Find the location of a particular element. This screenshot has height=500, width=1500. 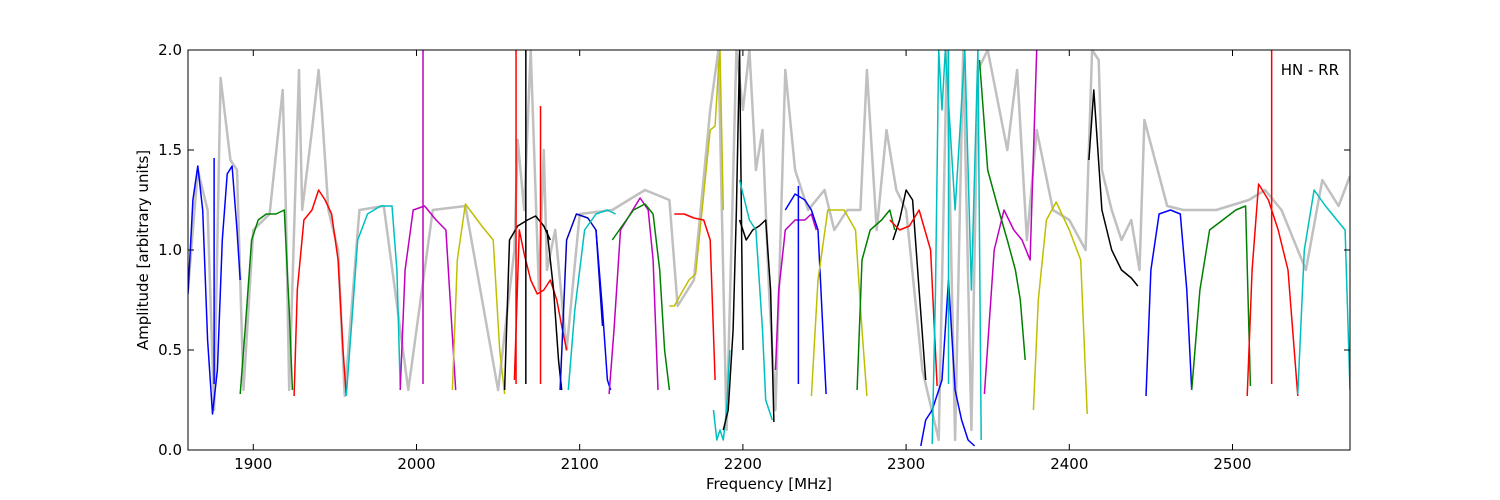

chart-annotation: HN - RR is located at coordinates (1310, 70).